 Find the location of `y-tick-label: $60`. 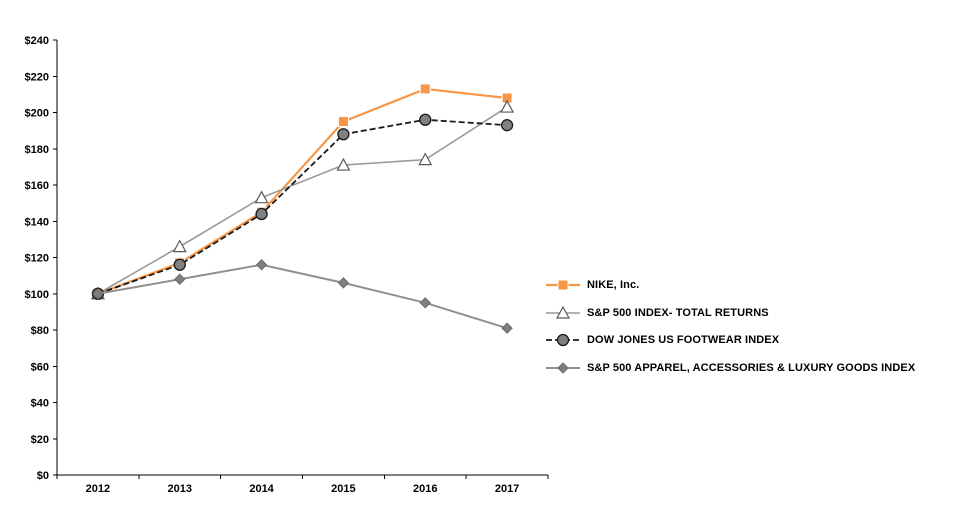

y-tick-label: $60 is located at coordinates (40, 367).